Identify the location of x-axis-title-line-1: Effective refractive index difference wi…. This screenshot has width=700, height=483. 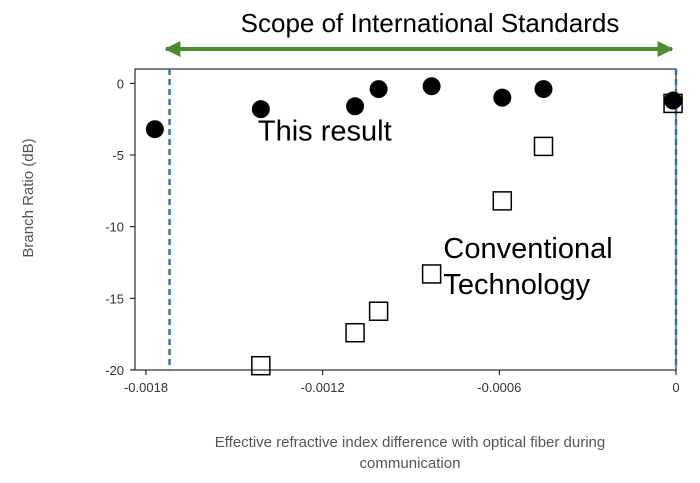
(410, 442).